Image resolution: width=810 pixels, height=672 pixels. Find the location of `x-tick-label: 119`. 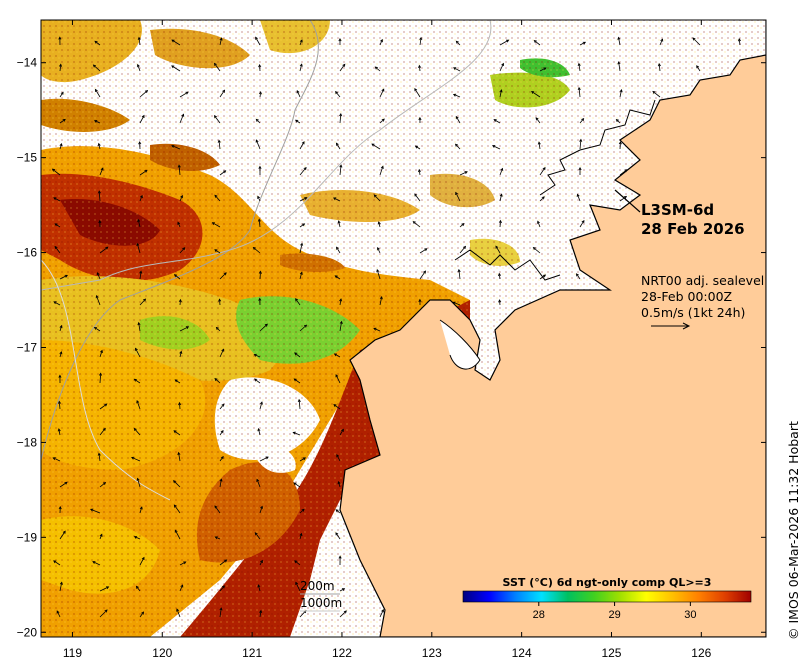

x-tick-label: 119 is located at coordinates (72, 653).